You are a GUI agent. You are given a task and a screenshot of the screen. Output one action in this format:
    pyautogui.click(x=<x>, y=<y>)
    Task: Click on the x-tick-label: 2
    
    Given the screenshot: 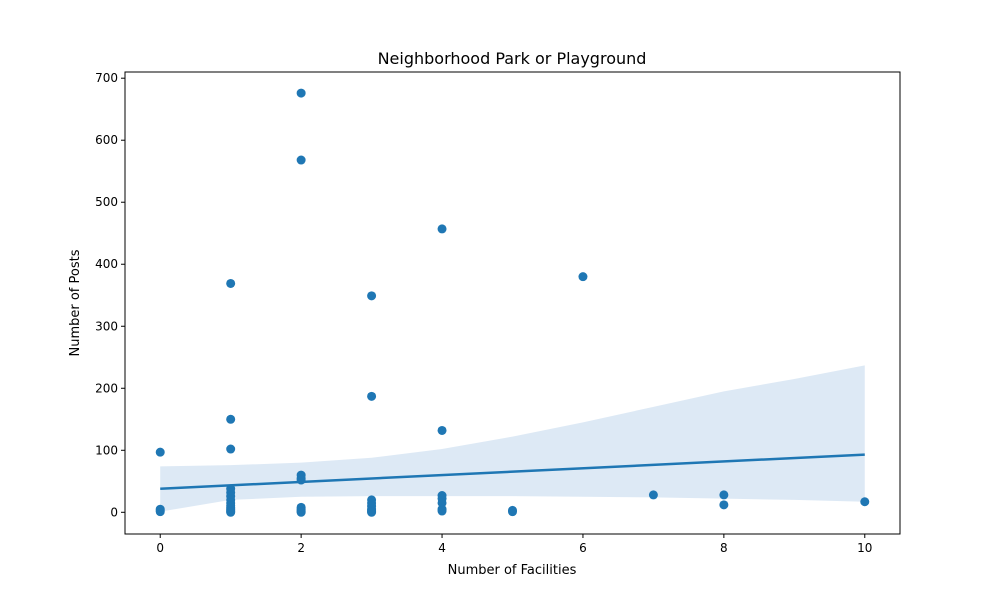 What is the action you would take?
    pyautogui.click(x=301, y=548)
    